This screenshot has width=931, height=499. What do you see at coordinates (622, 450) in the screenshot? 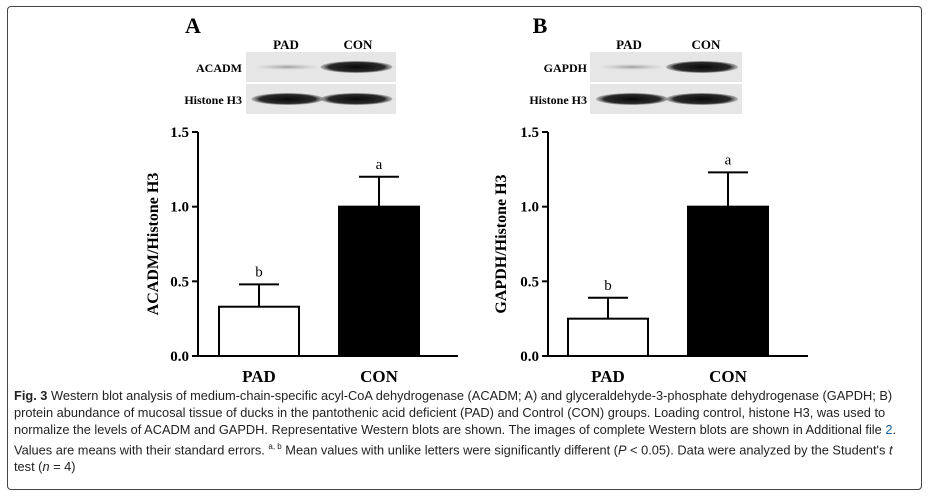
I see `caption-p-italic: P` at bounding box center [622, 450].